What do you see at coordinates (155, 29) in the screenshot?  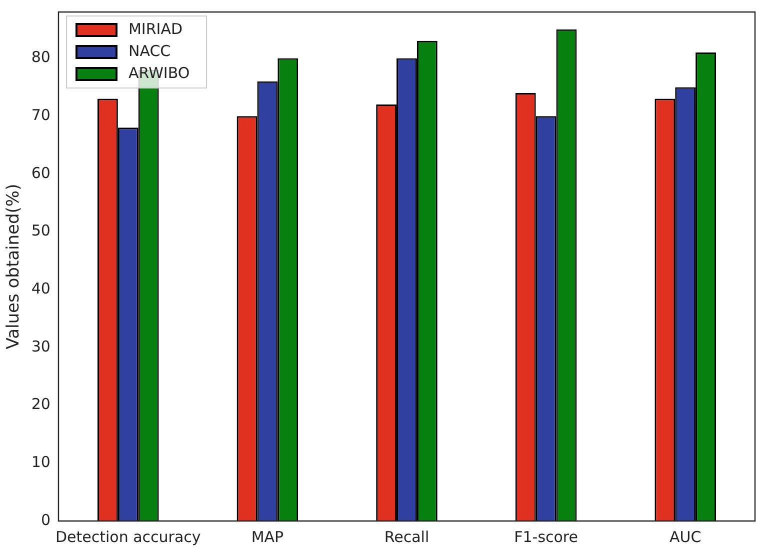 I see `legend-label: MIRIAD` at bounding box center [155, 29].